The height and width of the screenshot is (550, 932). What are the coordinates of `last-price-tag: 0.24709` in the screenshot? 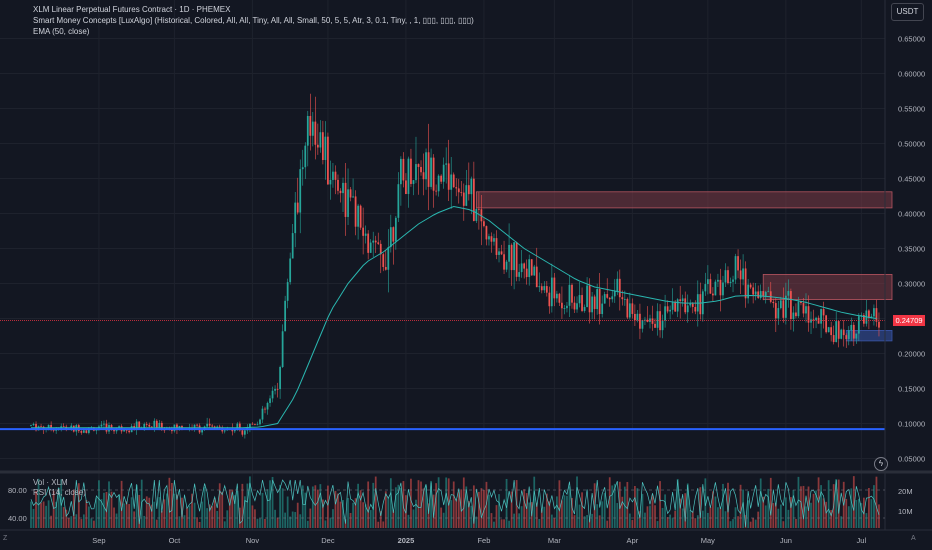 It's located at (909, 320).